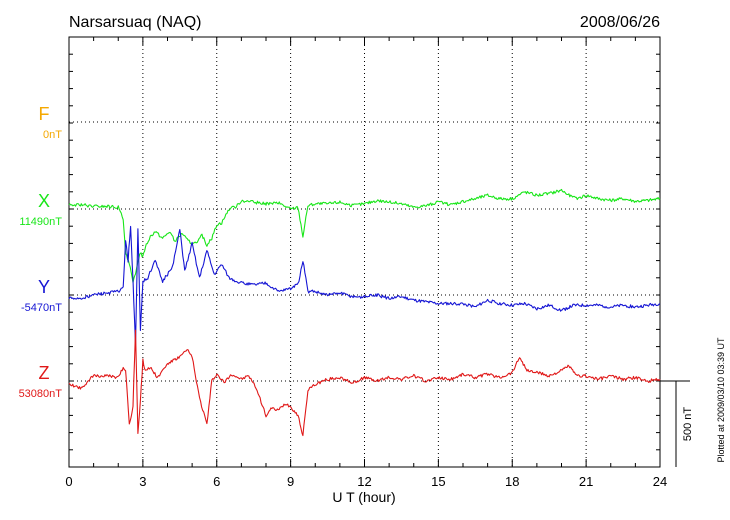 This screenshot has height=520, width=730. Describe the element at coordinates (135, 22) in the screenshot. I see `station-title: Narsarsuaq (NAQ)` at that location.